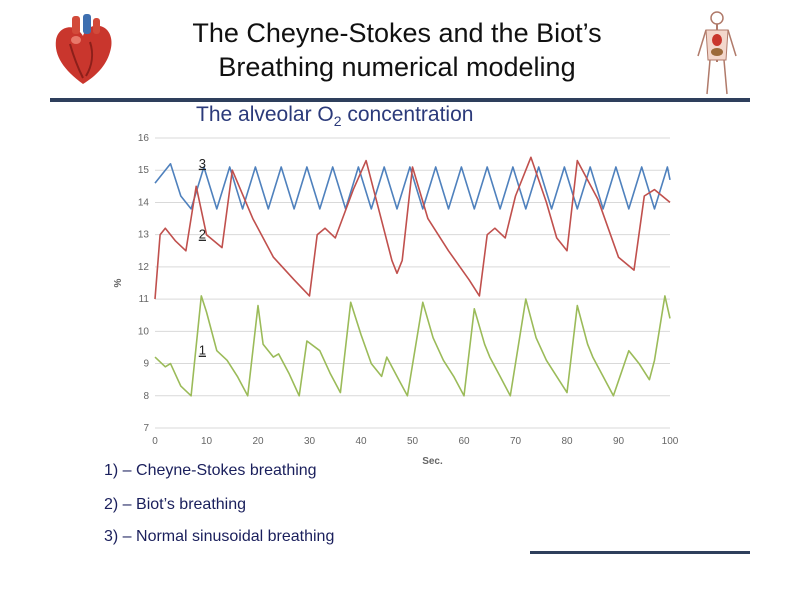  I want to click on x-tick-label: 100, so click(670, 441).